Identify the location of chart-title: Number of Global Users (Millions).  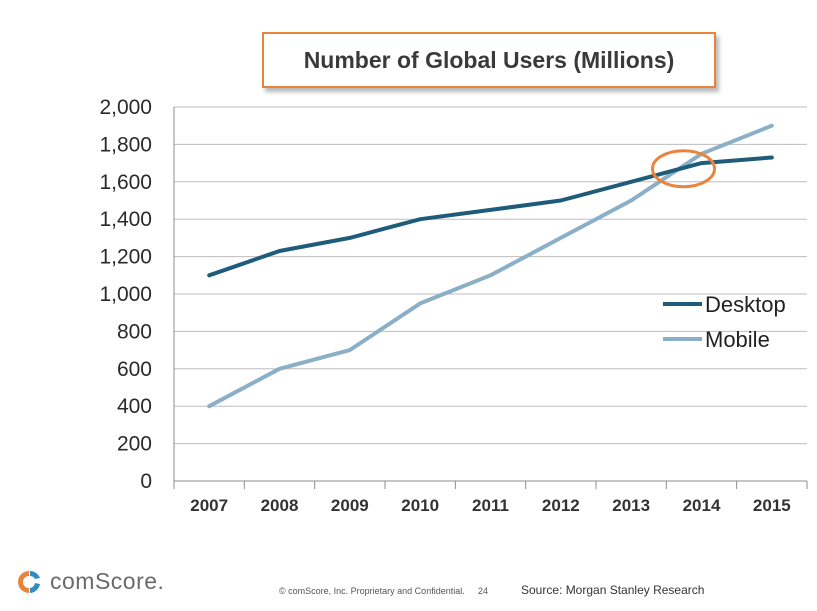
(489, 59).